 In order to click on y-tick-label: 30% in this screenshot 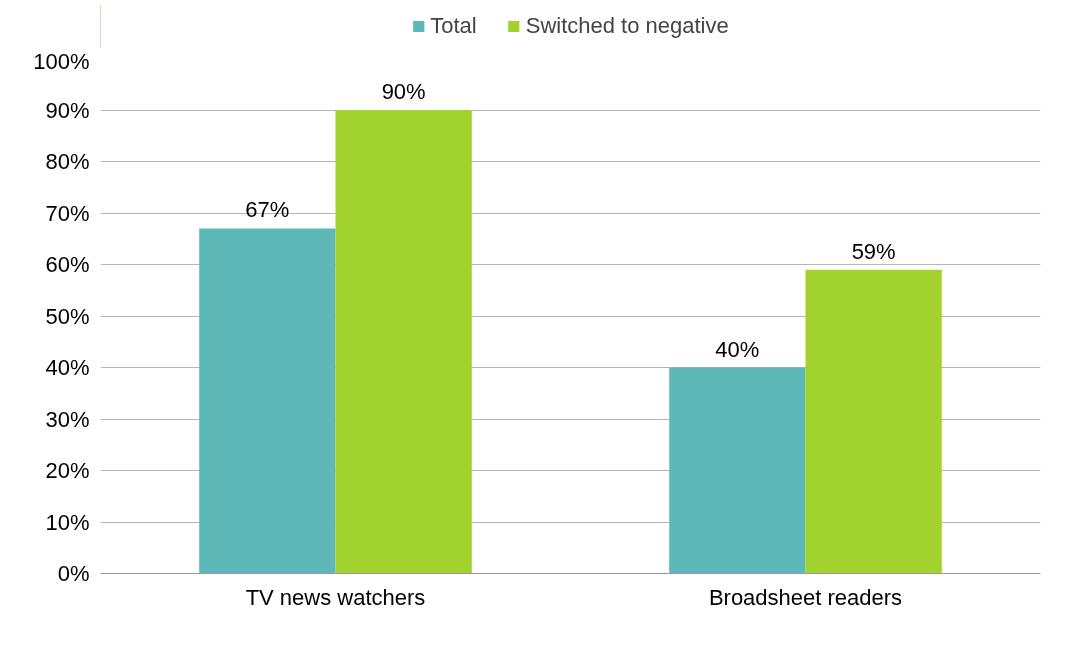, I will do `click(67, 419)`.